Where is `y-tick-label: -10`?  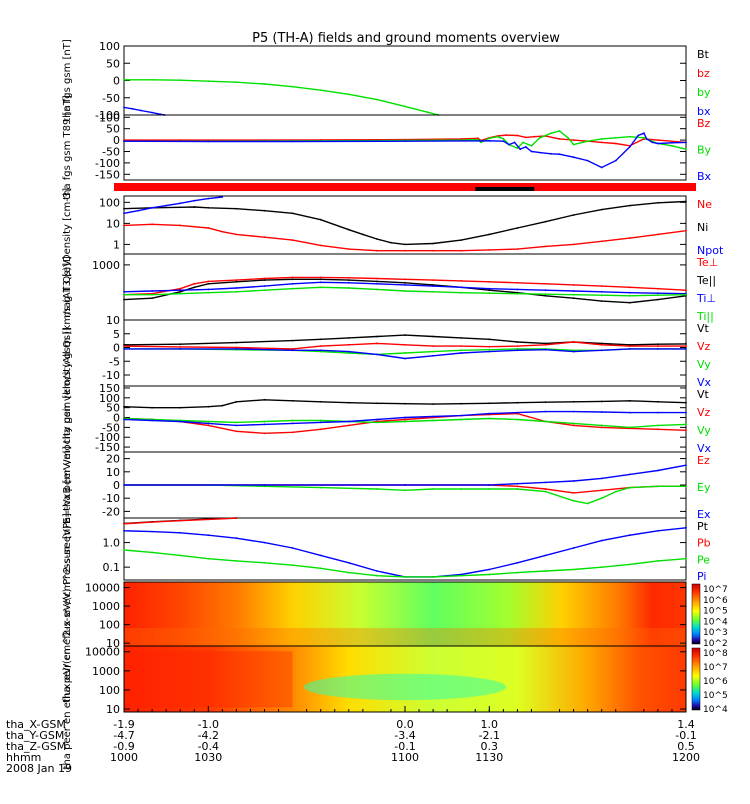 y-tick-label: -10 is located at coordinates (111, 375).